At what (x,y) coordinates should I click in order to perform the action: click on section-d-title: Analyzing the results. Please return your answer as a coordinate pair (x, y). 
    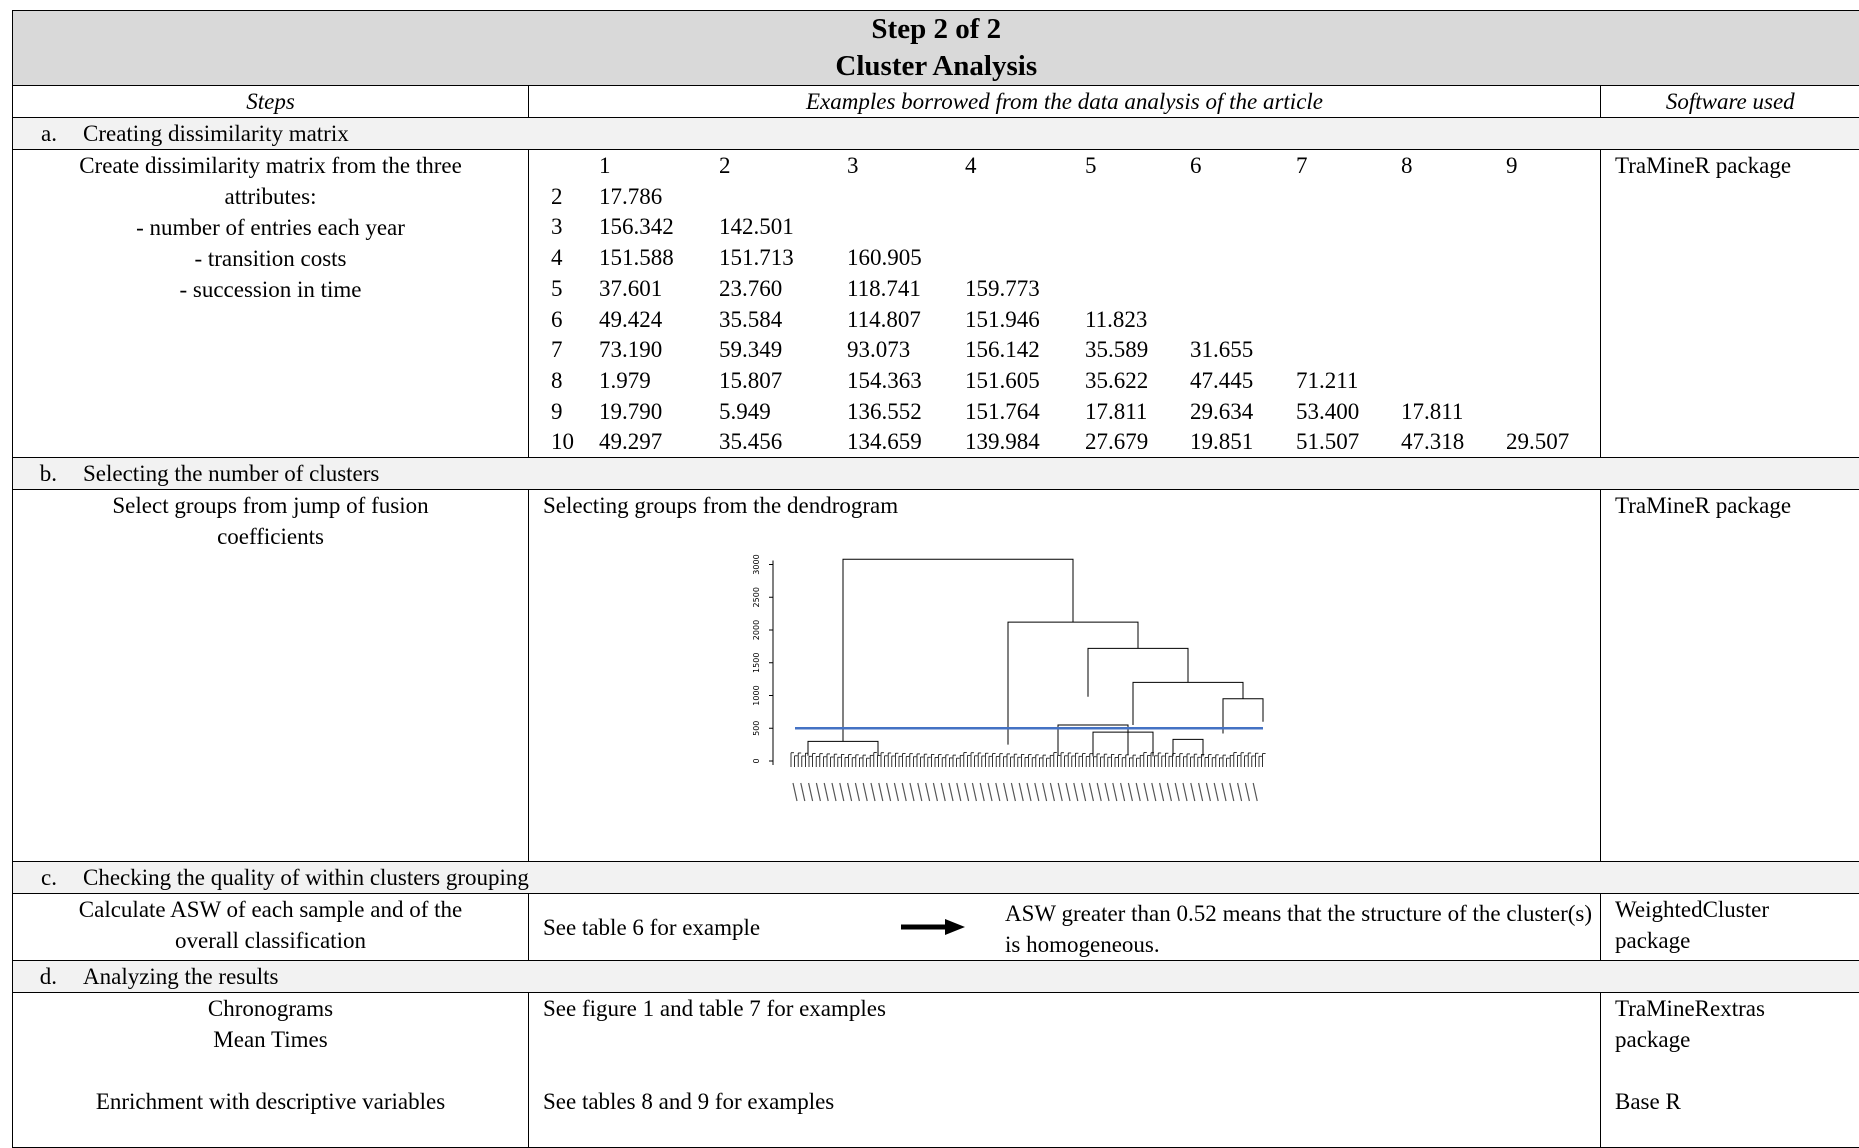
    Looking at the image, I should click on (180, 976).